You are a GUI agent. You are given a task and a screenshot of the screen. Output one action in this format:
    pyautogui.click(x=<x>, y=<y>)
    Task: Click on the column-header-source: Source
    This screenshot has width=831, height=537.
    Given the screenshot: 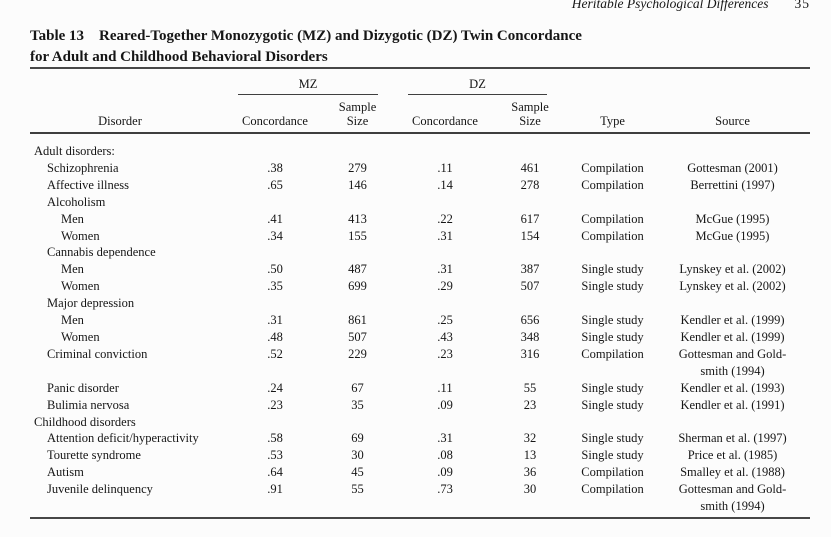 What is the action you would take?
    pyautogui.click(x=733, y=114)
    